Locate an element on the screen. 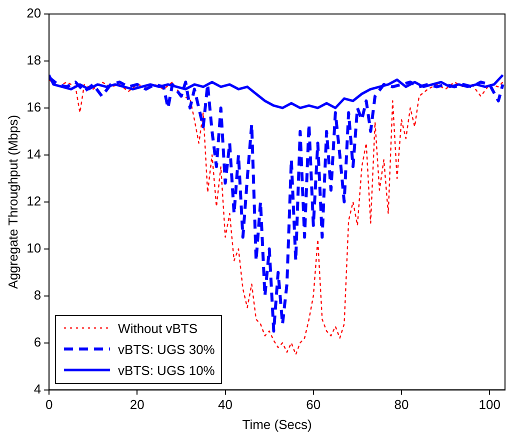 The width and height of the screenshot is (513, 434). y-tick-label: 20 is located at coordinates (34, 13).